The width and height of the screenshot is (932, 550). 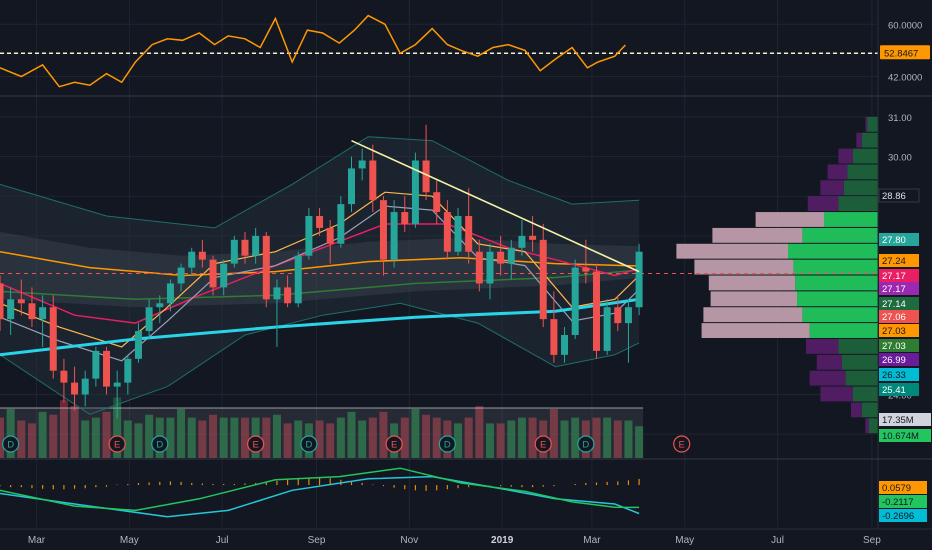 I want to click on price-label-text: 27.03, so click(x=894, y=331).